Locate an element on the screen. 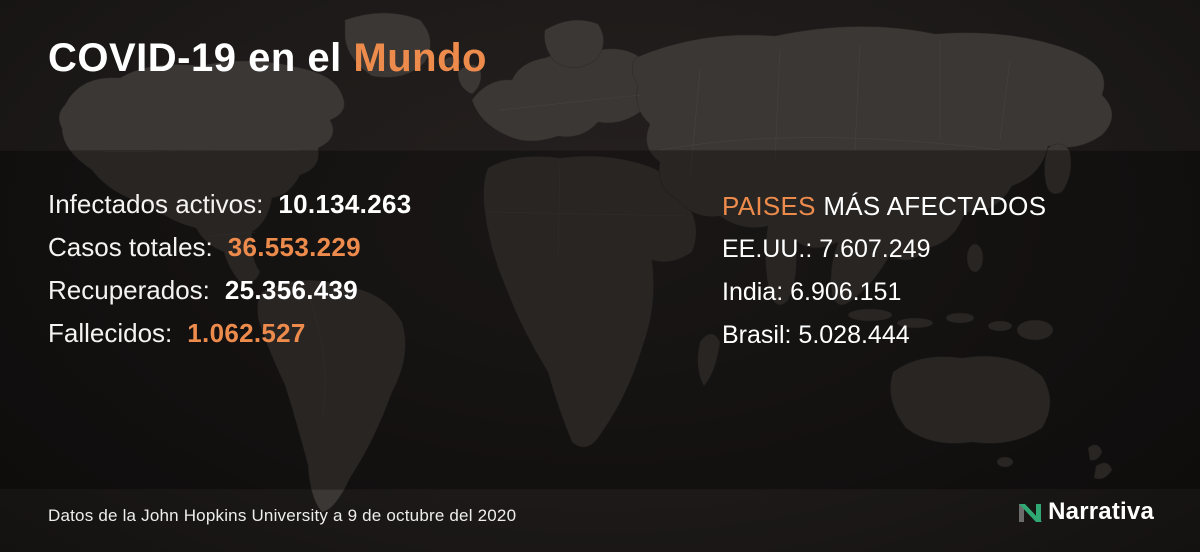  country-name: Brasil: is located at coordinates (757, 335).